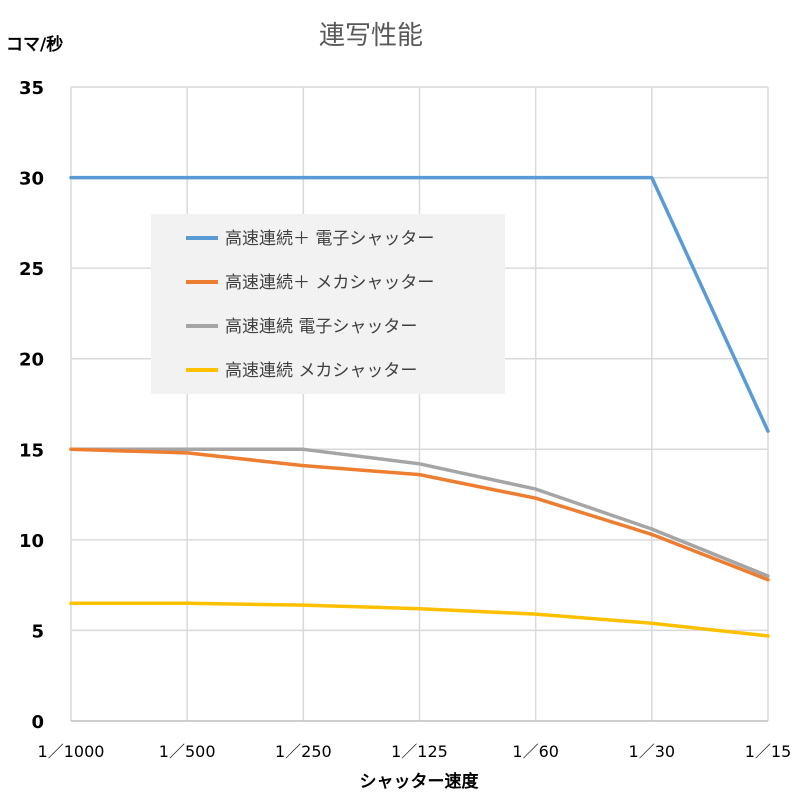  I want to click on x-tick-label: 1／125, so click(419, 751).